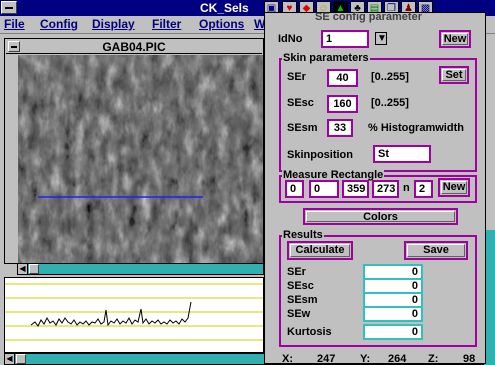 This screenshot has height=365, width=495. I want to click on measure-y2-field: 273, so click(385, 189).